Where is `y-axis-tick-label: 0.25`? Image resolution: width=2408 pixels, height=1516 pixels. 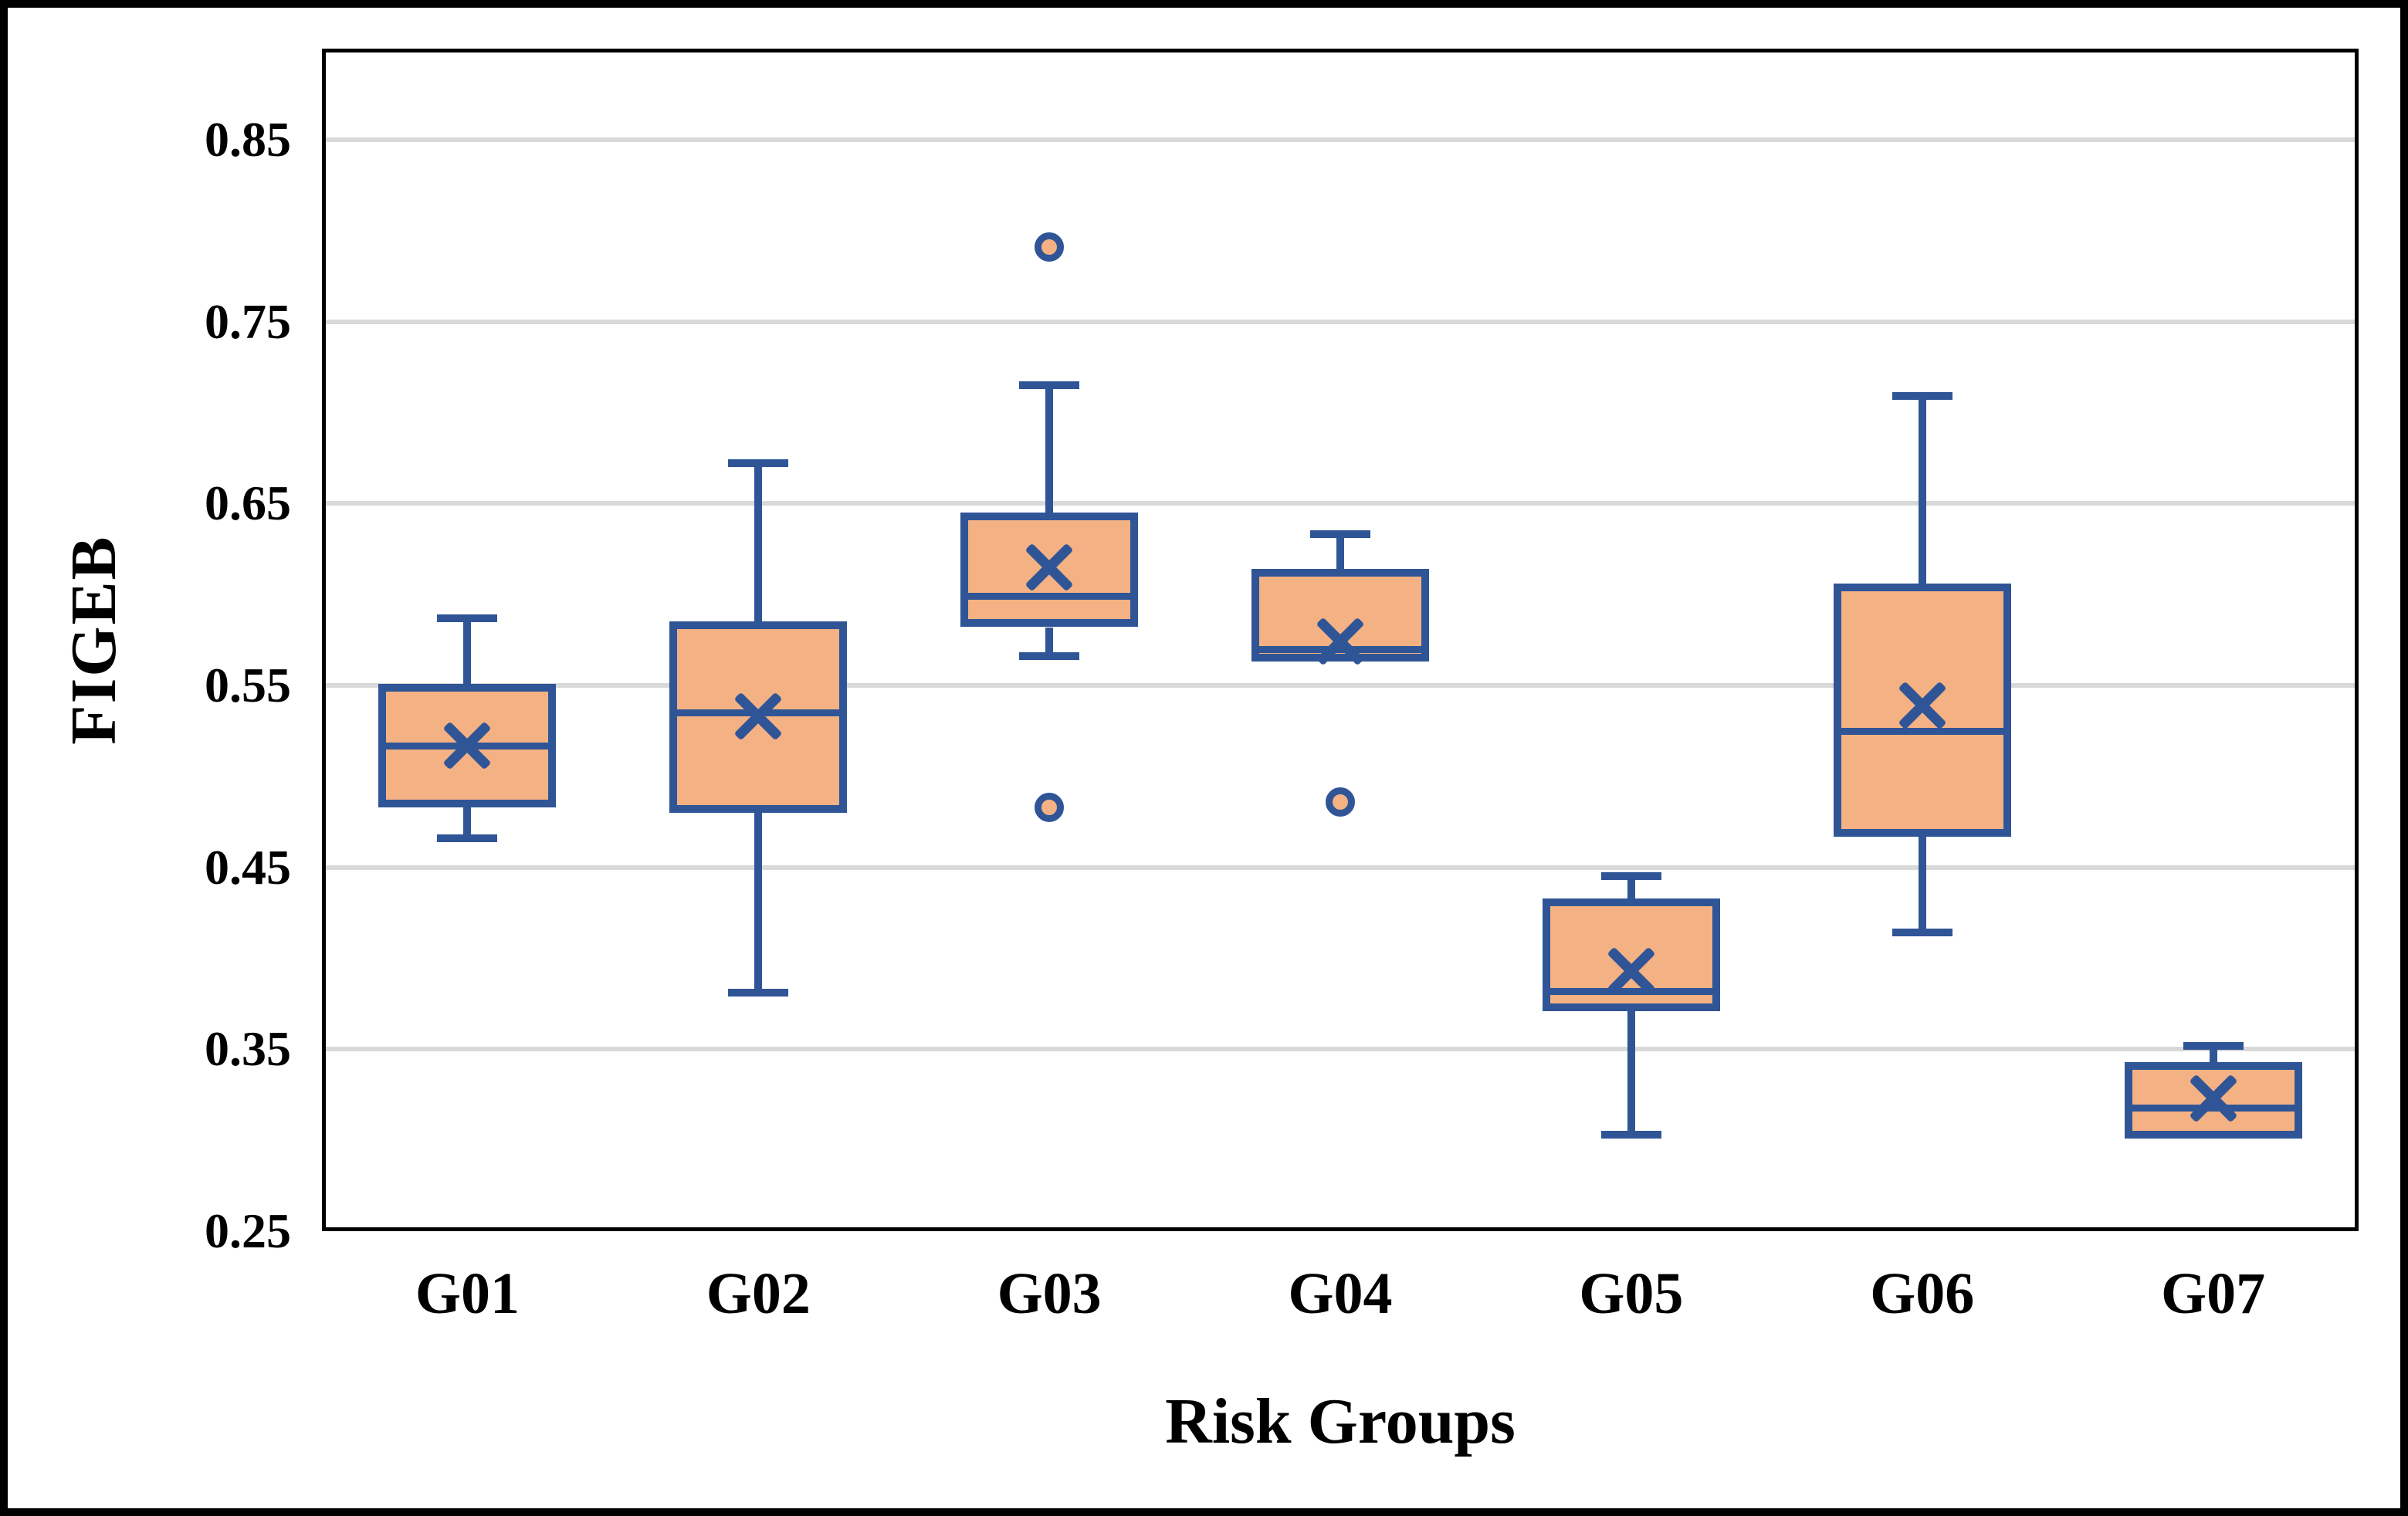 y-axis-tick-label: 0.25 is located at coordinates (248, 1230).